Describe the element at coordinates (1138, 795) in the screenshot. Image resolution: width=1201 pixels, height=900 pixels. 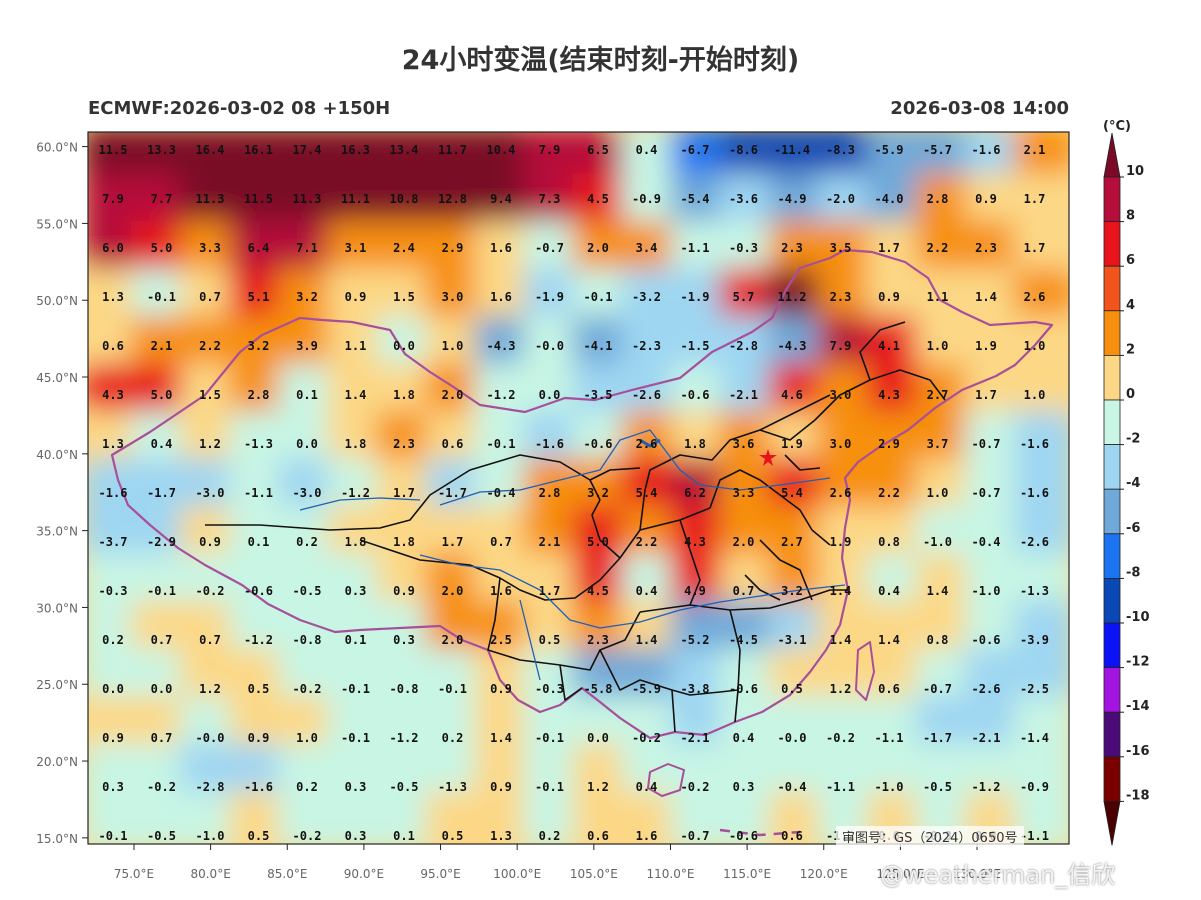
I see `colorbar-label: -18` at that location.